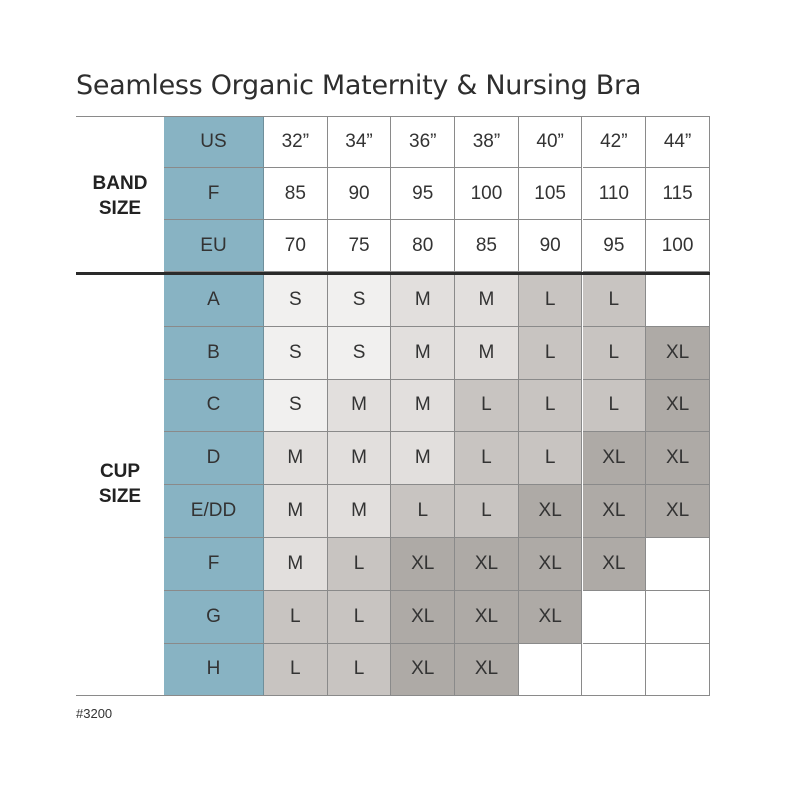 This screenshot has width=792, height=792. I want to click on band-size-cell: 34”, so click(359, 142).